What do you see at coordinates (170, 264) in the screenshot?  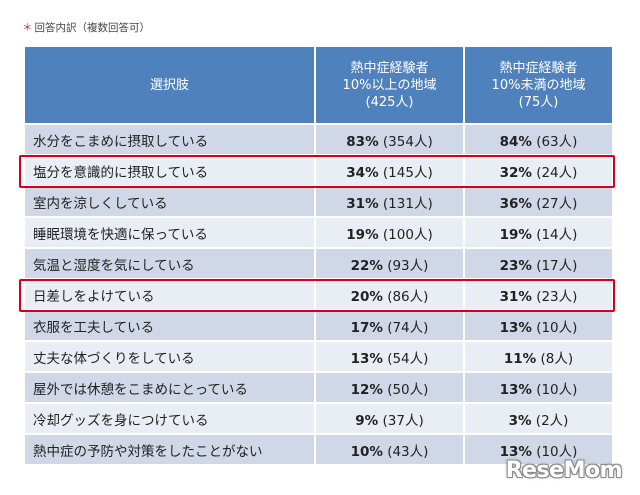 I see `row-label: 気温と湿度を気にしている` at bounding box center [170, 264].